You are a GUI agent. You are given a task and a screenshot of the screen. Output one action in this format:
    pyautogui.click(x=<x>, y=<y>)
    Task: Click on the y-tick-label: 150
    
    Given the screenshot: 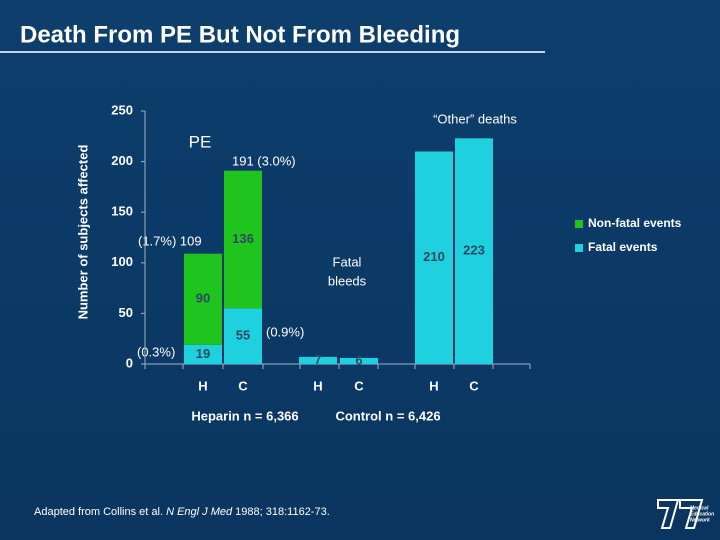 What is the action you would take?
    pyautogui.click(x=122, y=211)
    